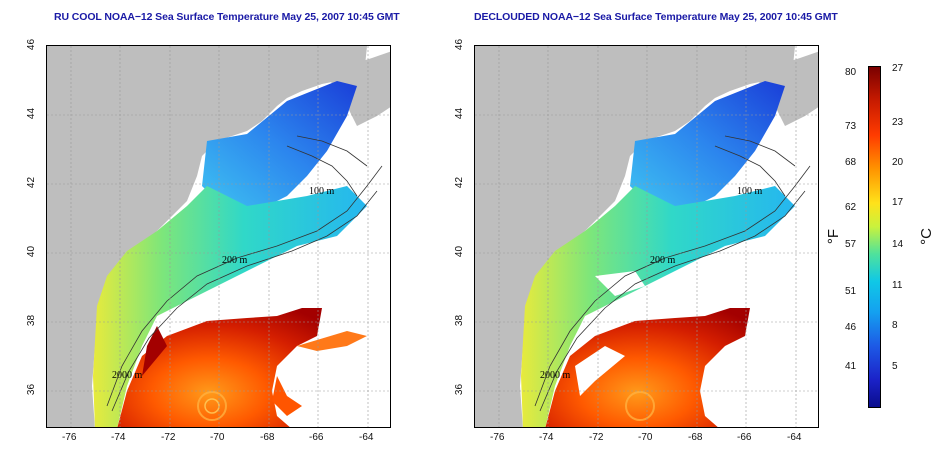 Image resolution: width=950 pixels, height=475 pixels. I want to click on colorbar-c-tick: 20, so click(898, 162).